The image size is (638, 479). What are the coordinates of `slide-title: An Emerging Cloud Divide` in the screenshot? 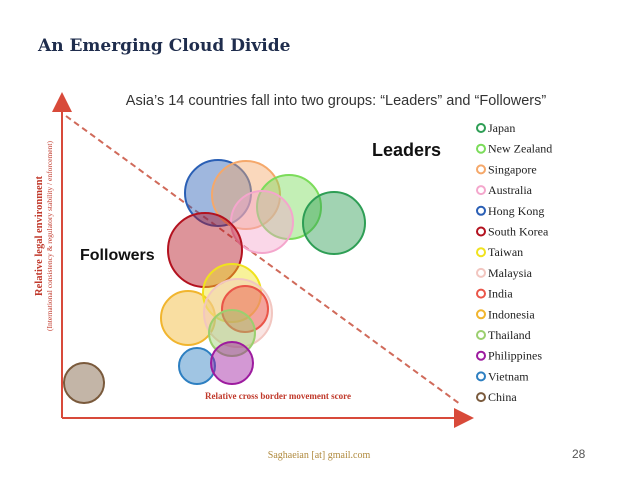 It's located at (164, 46).